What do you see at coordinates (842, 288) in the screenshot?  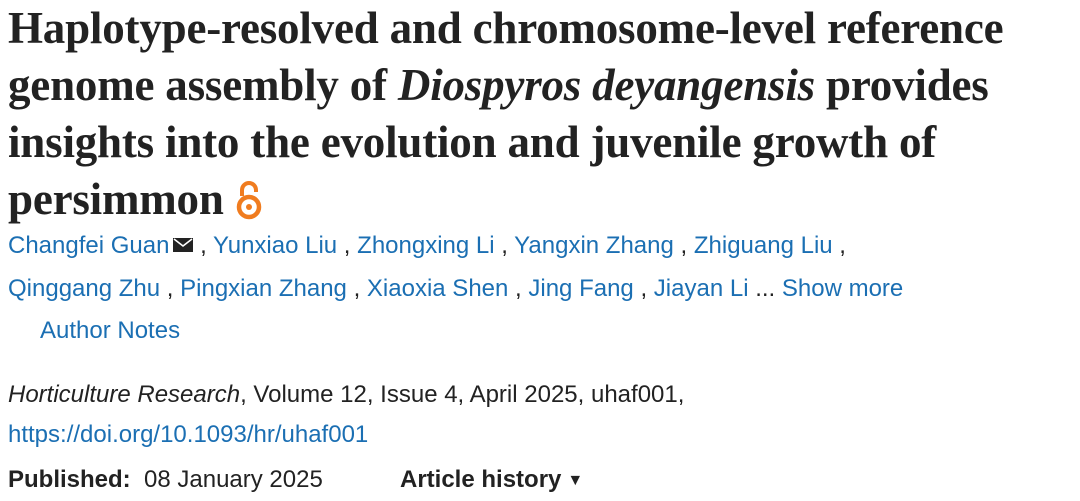 I see `show-more-button: Show more` at bounding box center [842, 288].